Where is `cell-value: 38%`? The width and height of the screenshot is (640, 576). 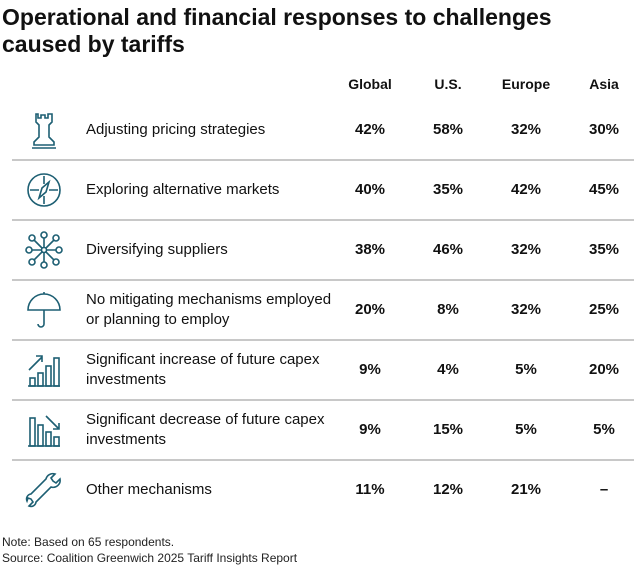 cell-value: 38% is located at coordinates (370, 249).